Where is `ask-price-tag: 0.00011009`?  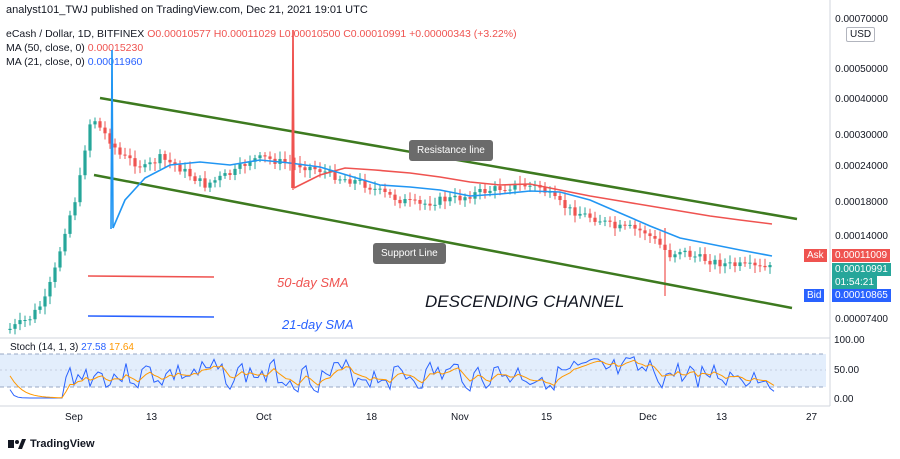 ask-price-tag: 0.00011009 is located at coordinates (861, 255).